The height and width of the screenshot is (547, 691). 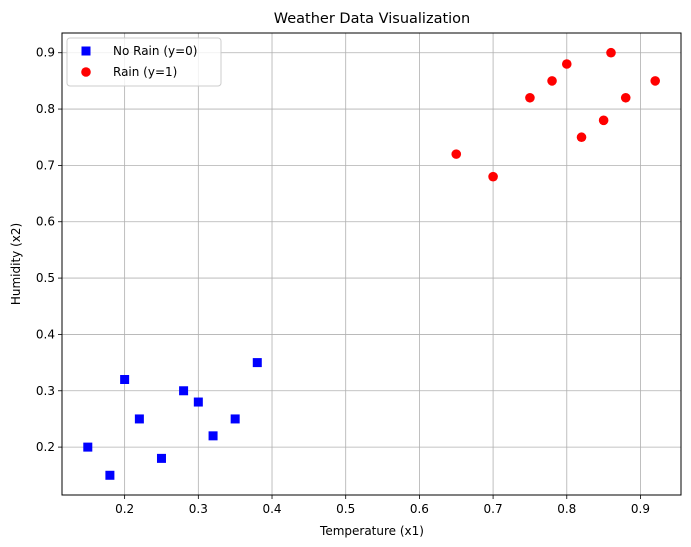 What do you see at coordinates (372, 19) in the screenshot?
I see `chart-title: Weather Data Visualization` at bounding box center [372, 19].